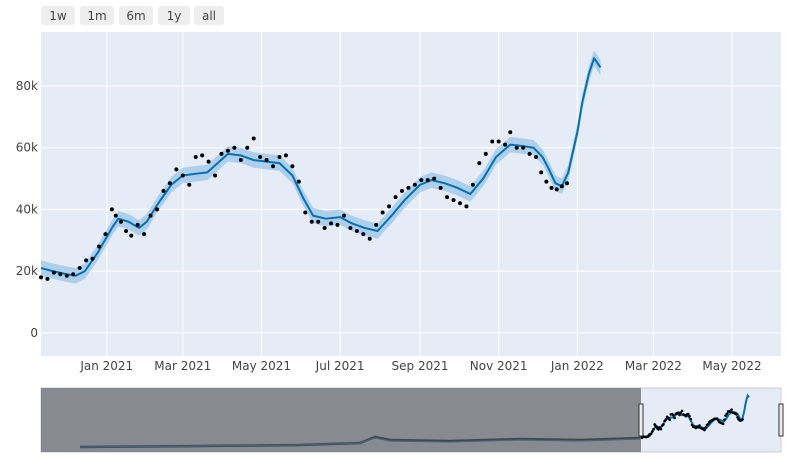 The image size is (791, 466). What do you see at coordinates (58, 15) in the screenshot?
I see `range-button-1w: 1w` at bounding box center [58, 15].